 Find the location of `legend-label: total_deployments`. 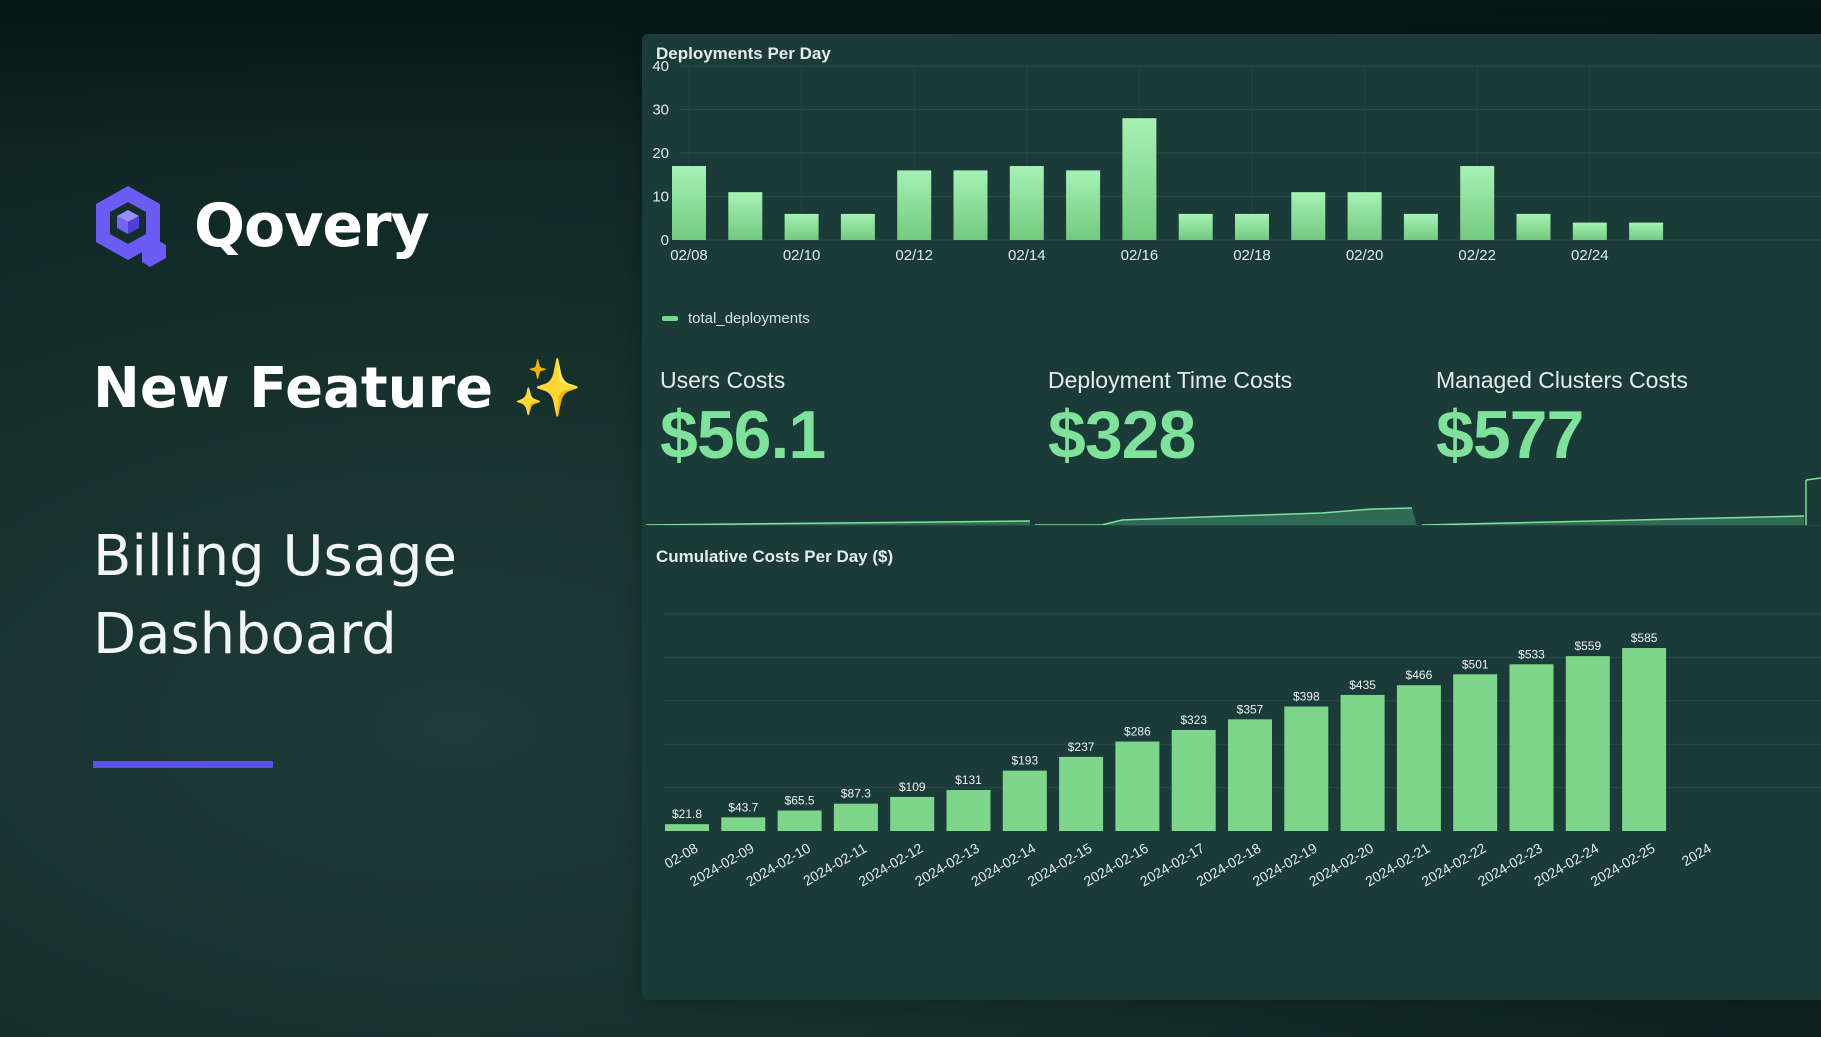

legend-label: total_deployments is located at coordinates (749, 318).